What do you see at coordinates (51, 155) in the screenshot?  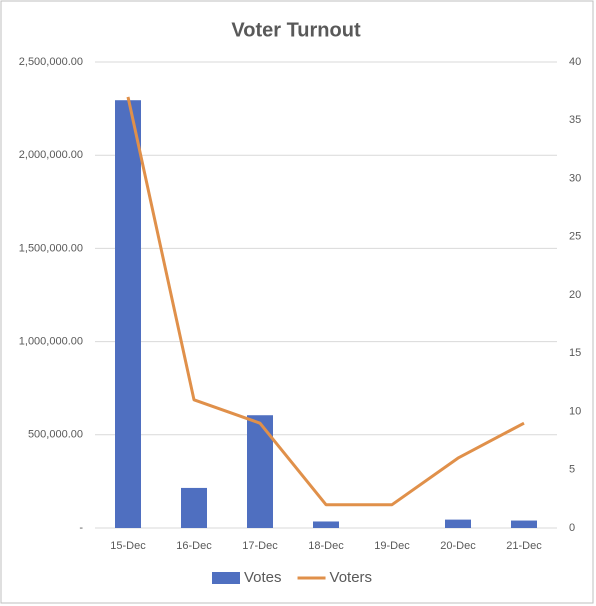 I see `y-tick-label: 2,000,000.00` at bounding box center [51, 155].